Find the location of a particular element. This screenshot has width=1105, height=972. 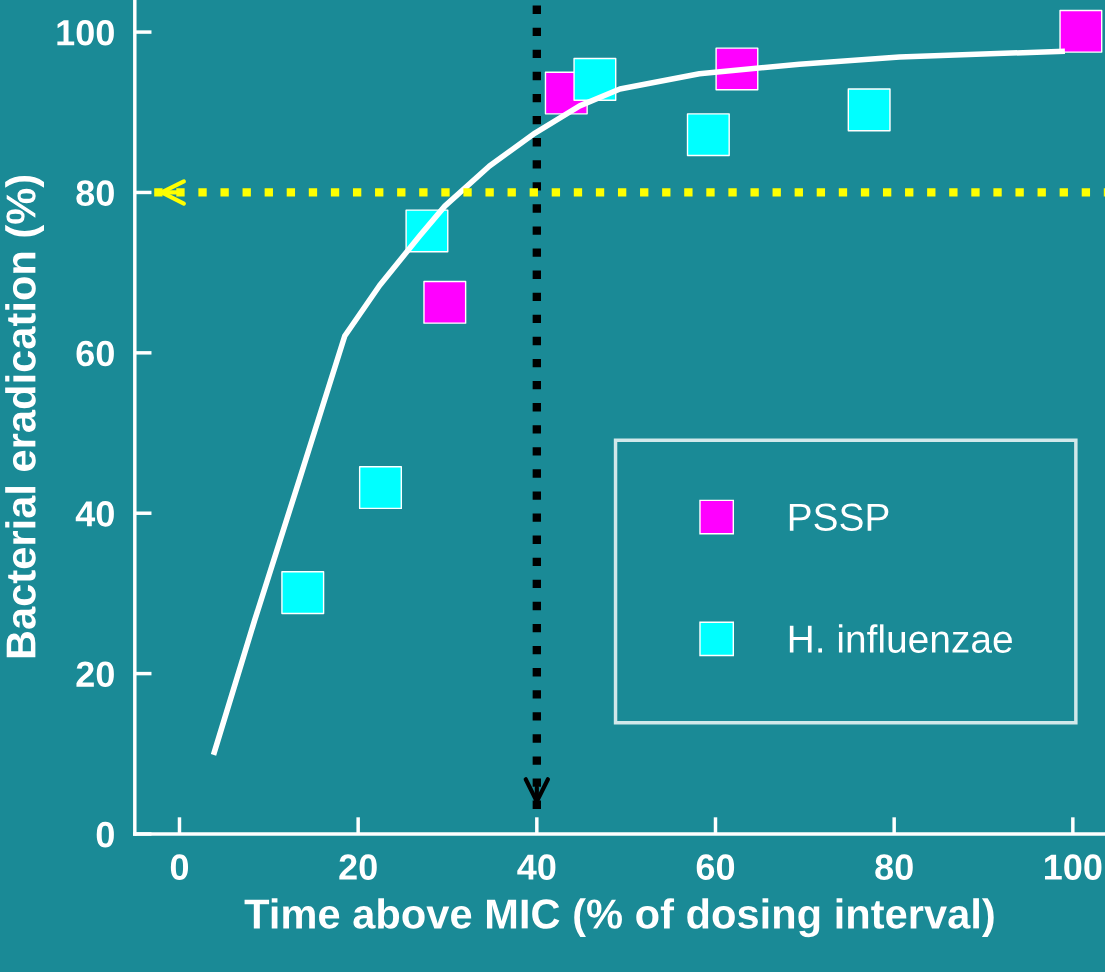

x-axis-title: Time above MIC (% of dosing interval) is located at coordinates (619, 918).